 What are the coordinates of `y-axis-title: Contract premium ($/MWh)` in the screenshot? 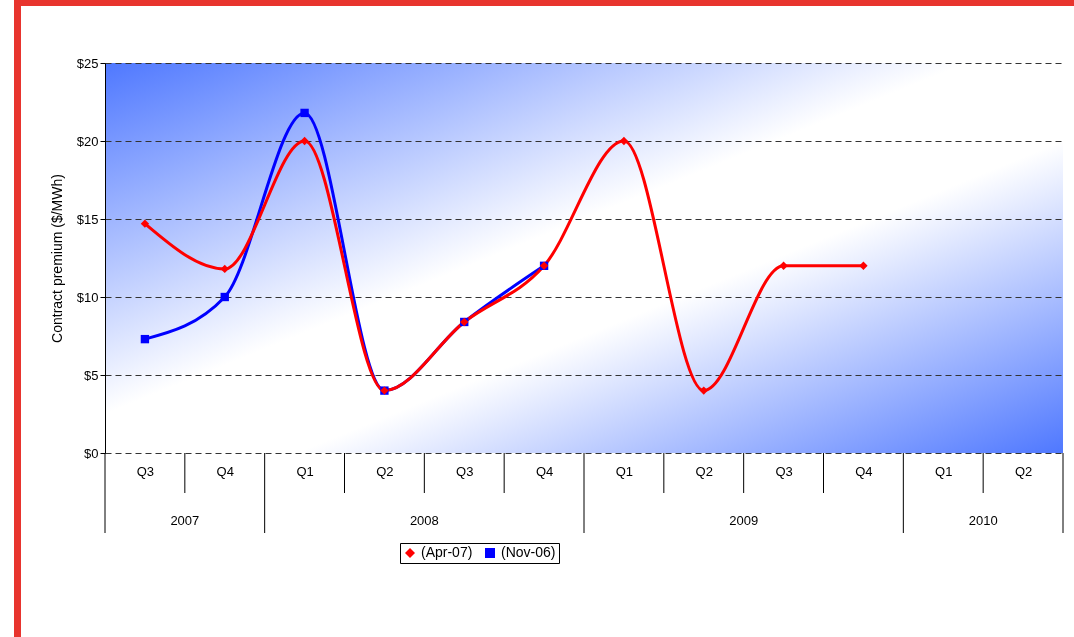 It's located at (56, 258).